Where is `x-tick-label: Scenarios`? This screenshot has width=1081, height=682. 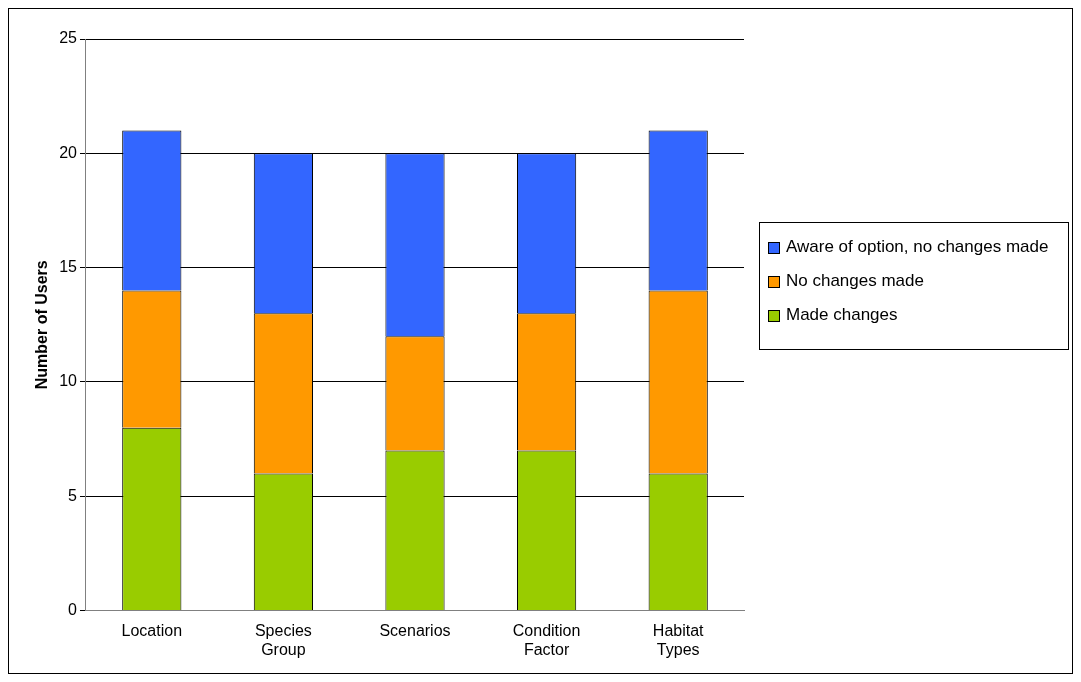
x-tick-label: Scenarios is located at coordinates (415, 630).